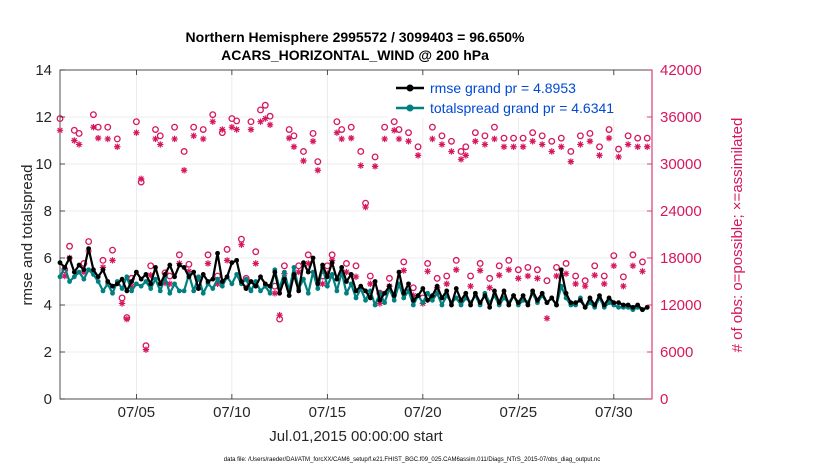 The width and height of the screenshot is (830, 475). What do you see at coordinates (48, 258) in the screenshot?
I see `y-tick-label-left: 6` at bounding box center [48, 258].